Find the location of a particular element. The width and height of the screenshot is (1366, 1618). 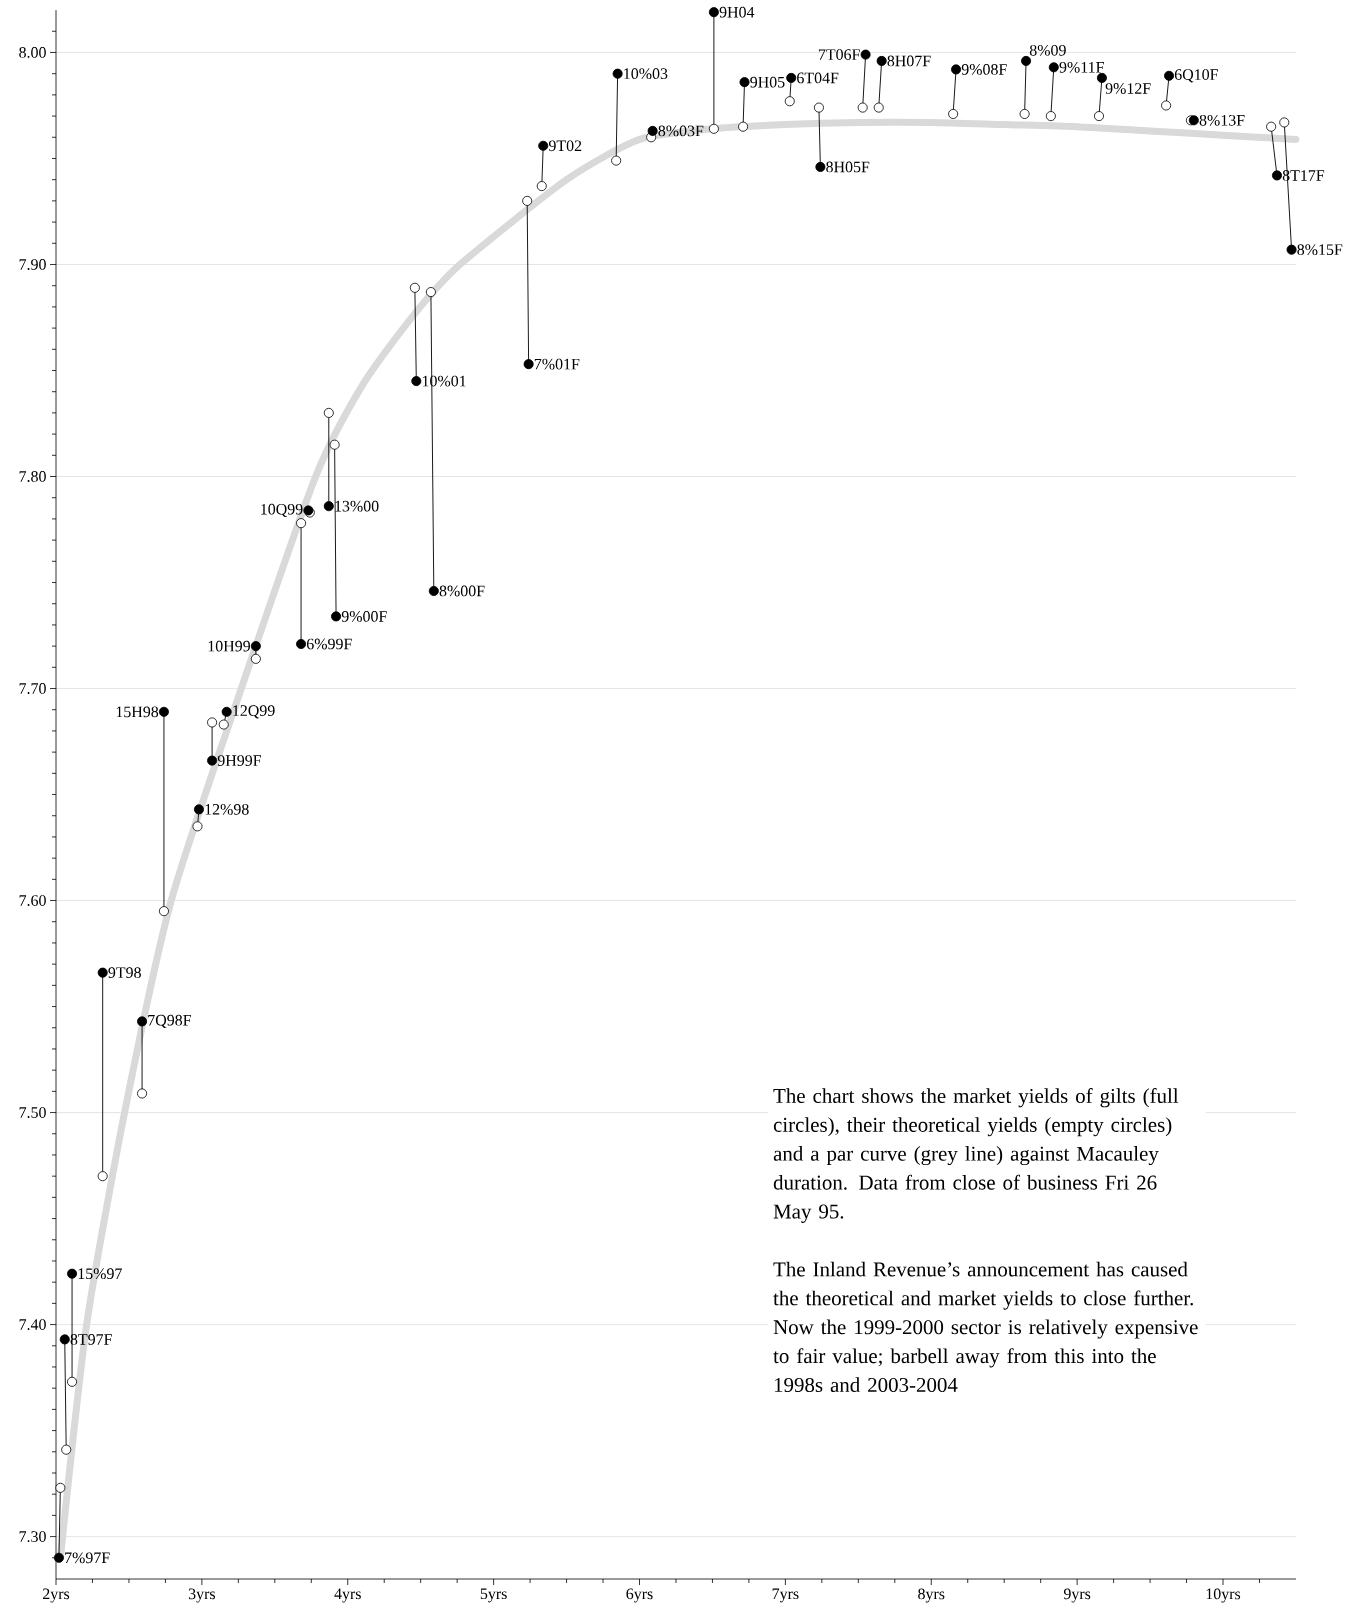

annotation: 10%03 is located at coordinates (646, 74).